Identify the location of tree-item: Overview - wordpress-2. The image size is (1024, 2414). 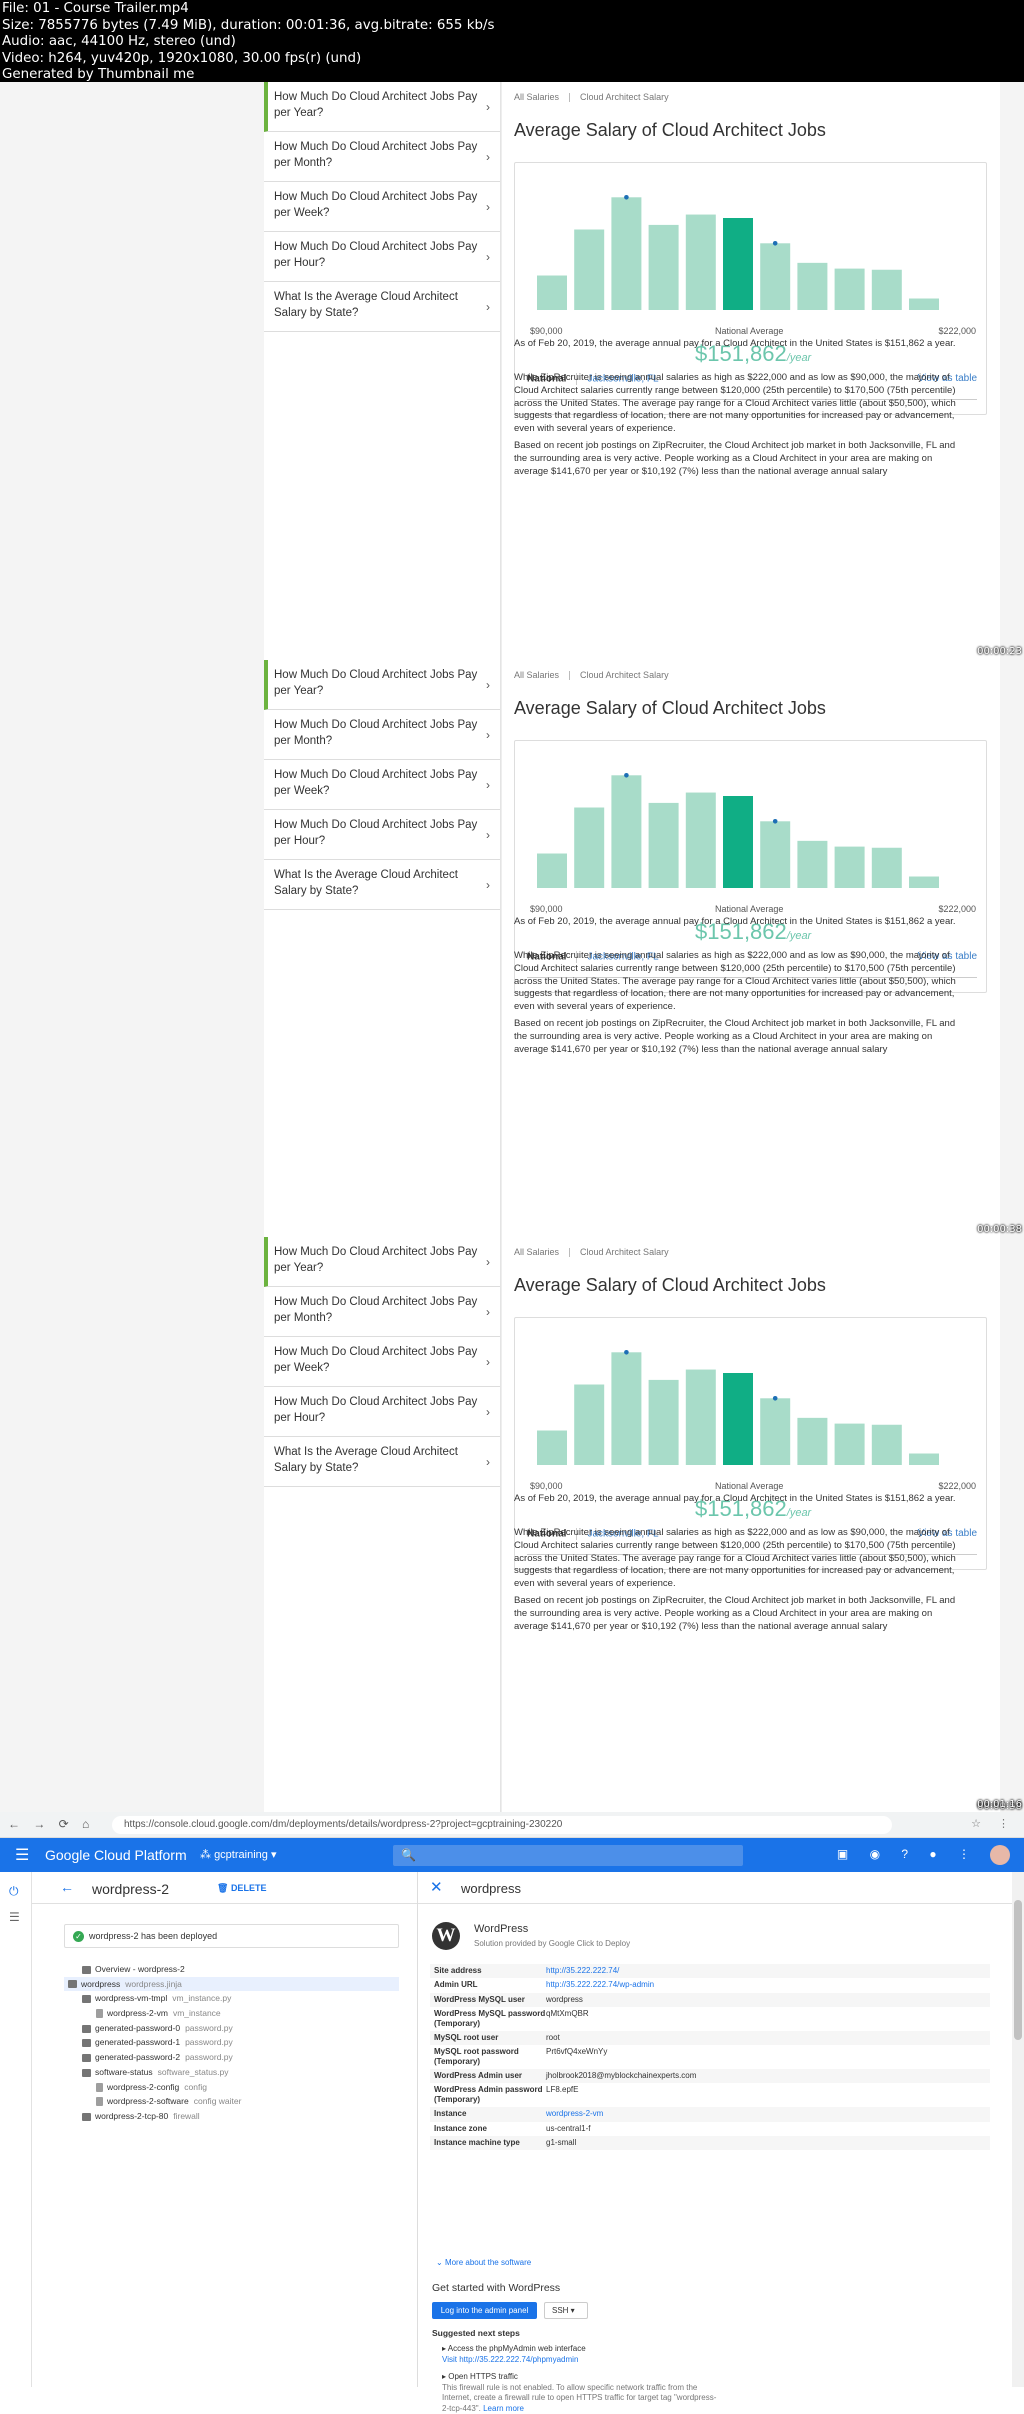
(231, 1969).